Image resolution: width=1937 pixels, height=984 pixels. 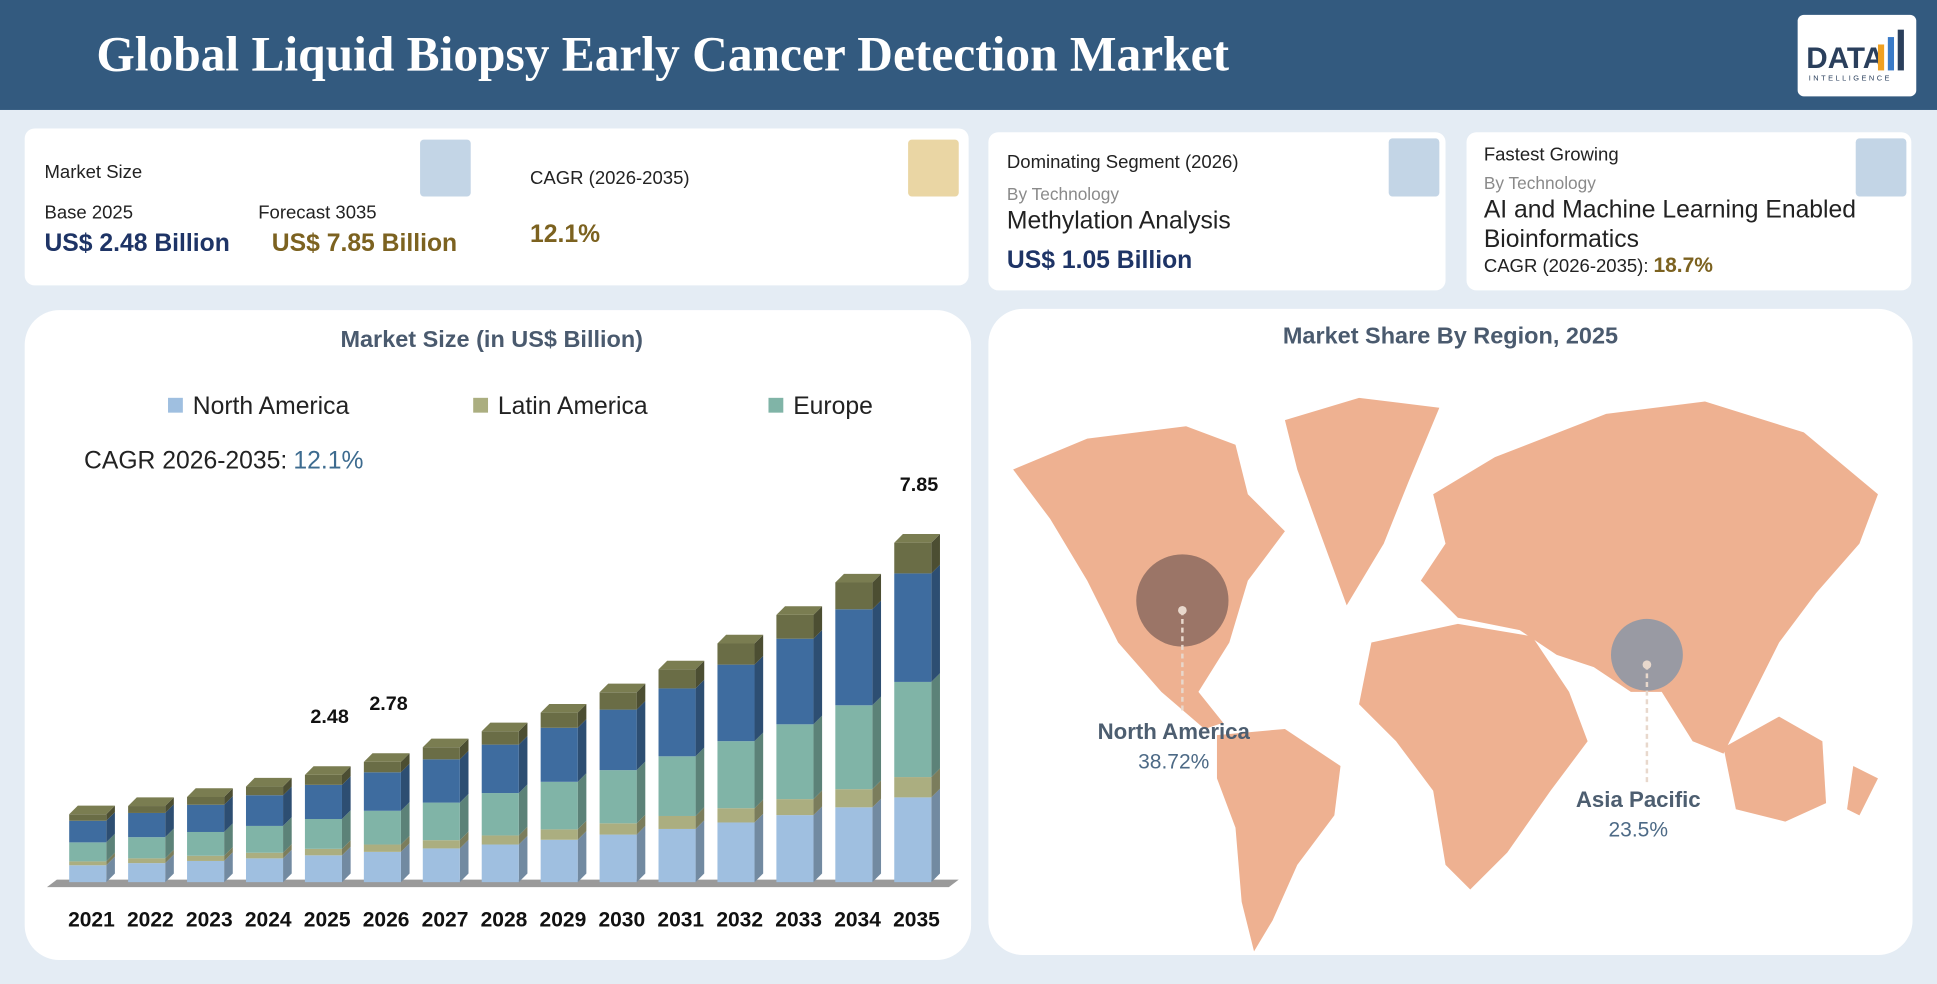 What do you see at coordinates (328, 460) in the screenshot?
I see `annotation-value: 12.1%` at bounding box center [328, 460].